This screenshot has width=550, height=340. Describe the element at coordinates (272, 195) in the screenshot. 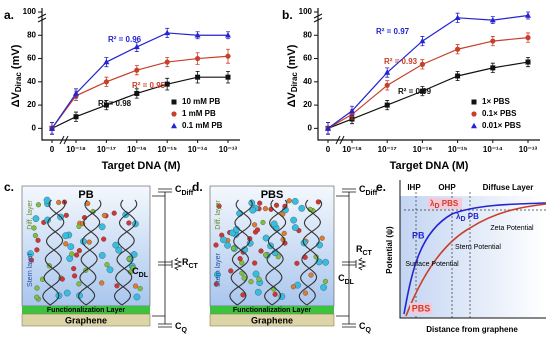

I see `solution-label: PBS` at that location.